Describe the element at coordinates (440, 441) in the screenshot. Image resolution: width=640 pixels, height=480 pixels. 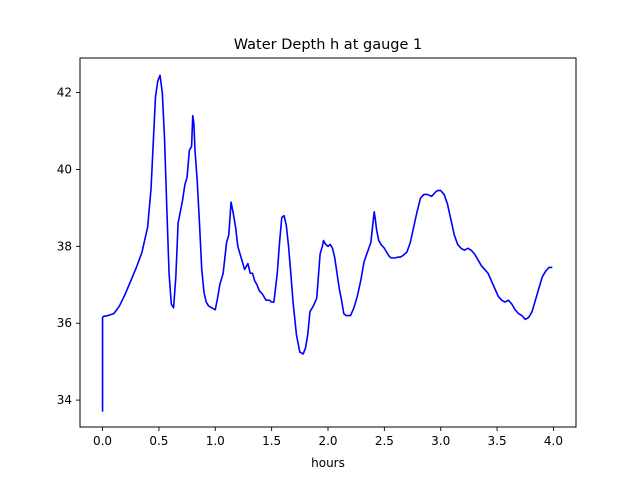
I see `x-tick-label: 3.0` at that location.